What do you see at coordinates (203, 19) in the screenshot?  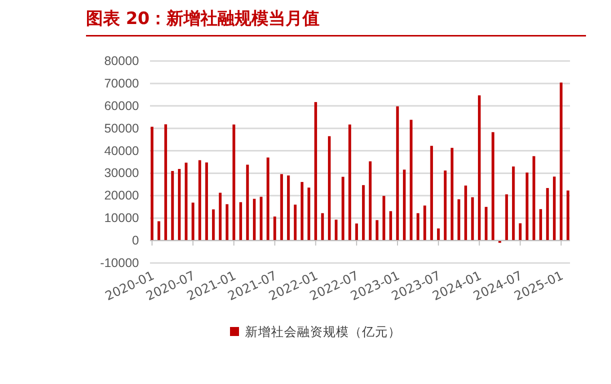 I see `chart-title: 图表 20：新增社融规模当月值` at bounding box center [203, 19].